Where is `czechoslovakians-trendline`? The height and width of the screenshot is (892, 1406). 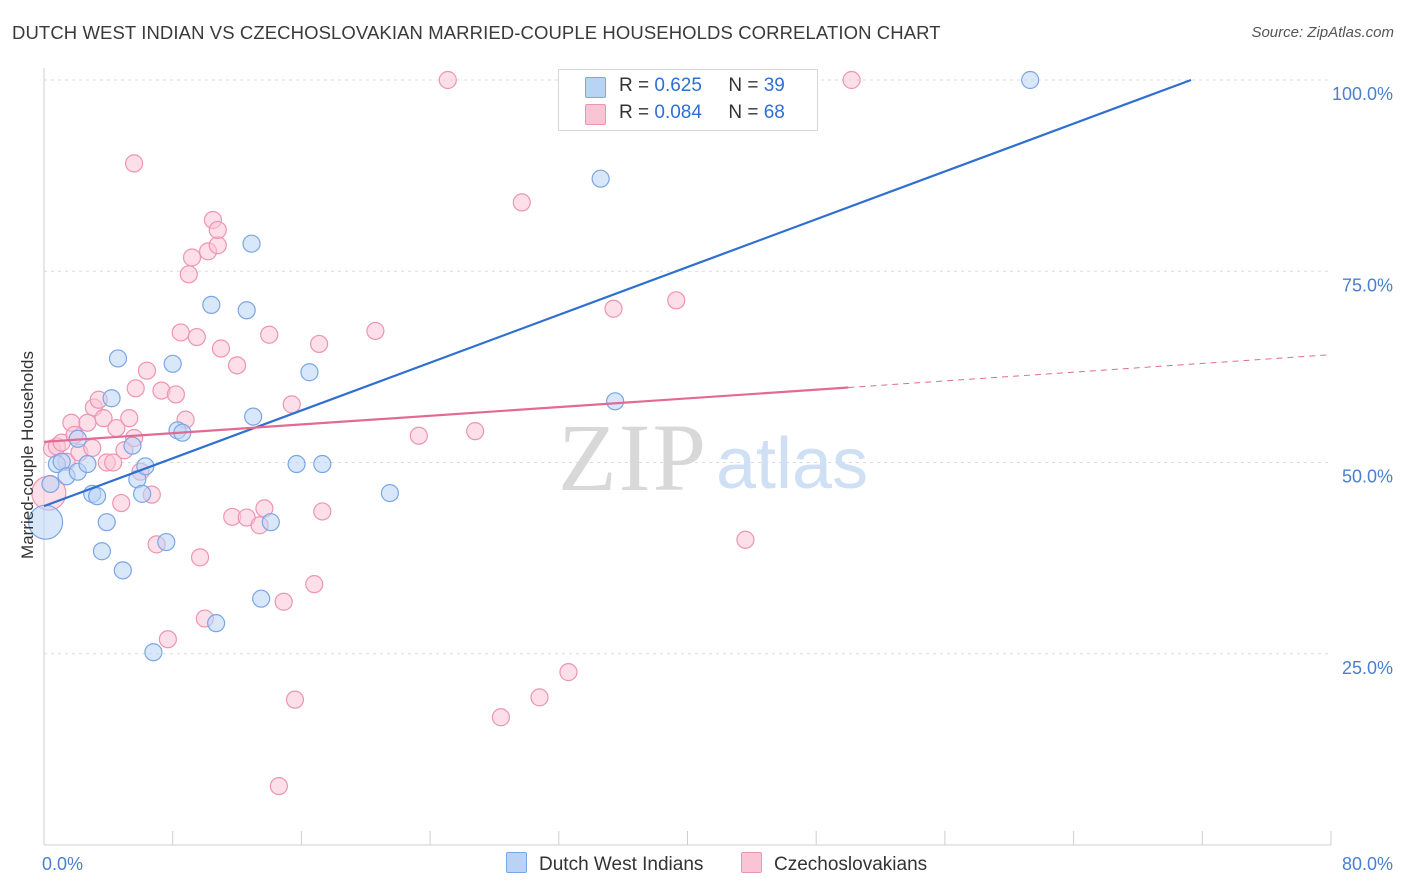 czechoslovakians-trendline is located at coordinates (446, 414).